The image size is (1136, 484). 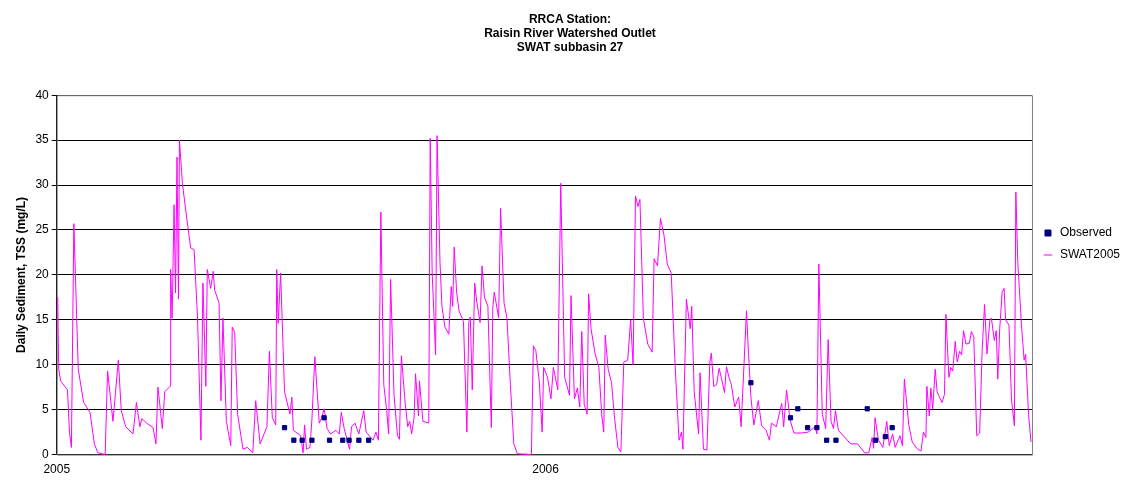 I want to click on y-tick-label: 0, so click(x=46, y=453).